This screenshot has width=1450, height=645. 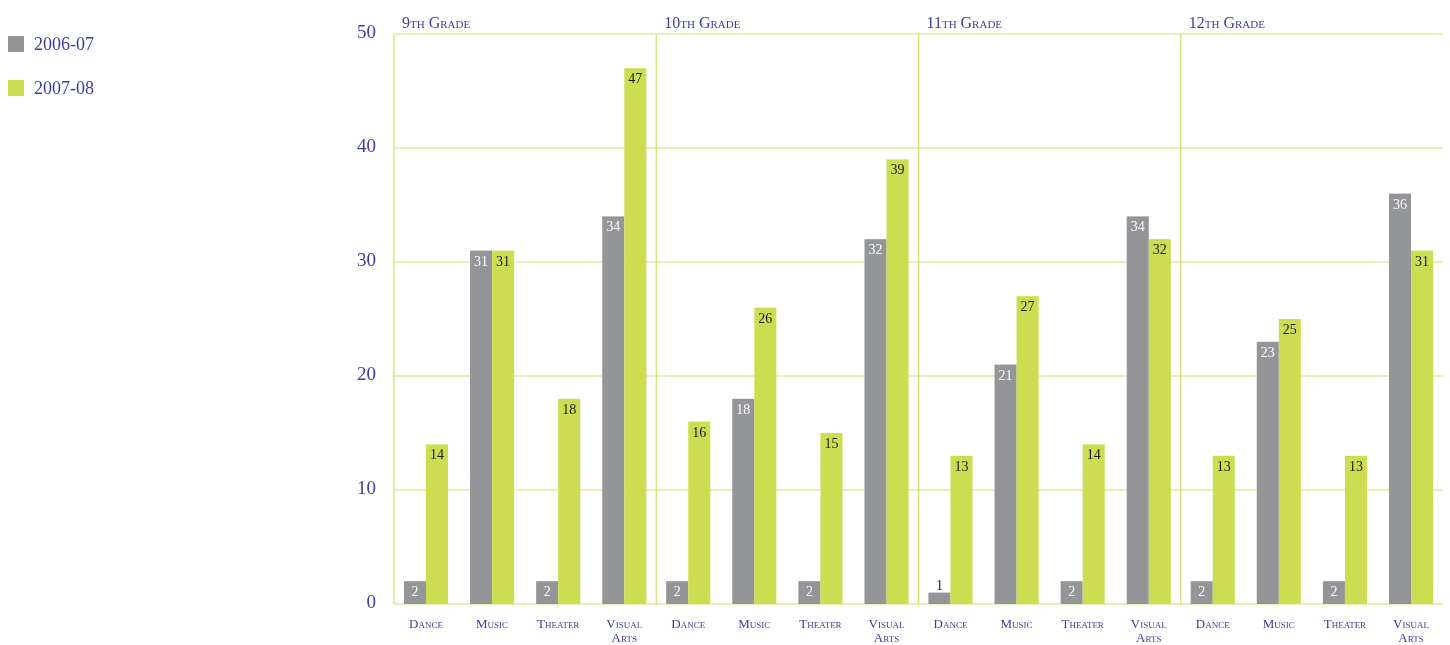 I want to click on data-label: 36, so click(x=1400, y=204).